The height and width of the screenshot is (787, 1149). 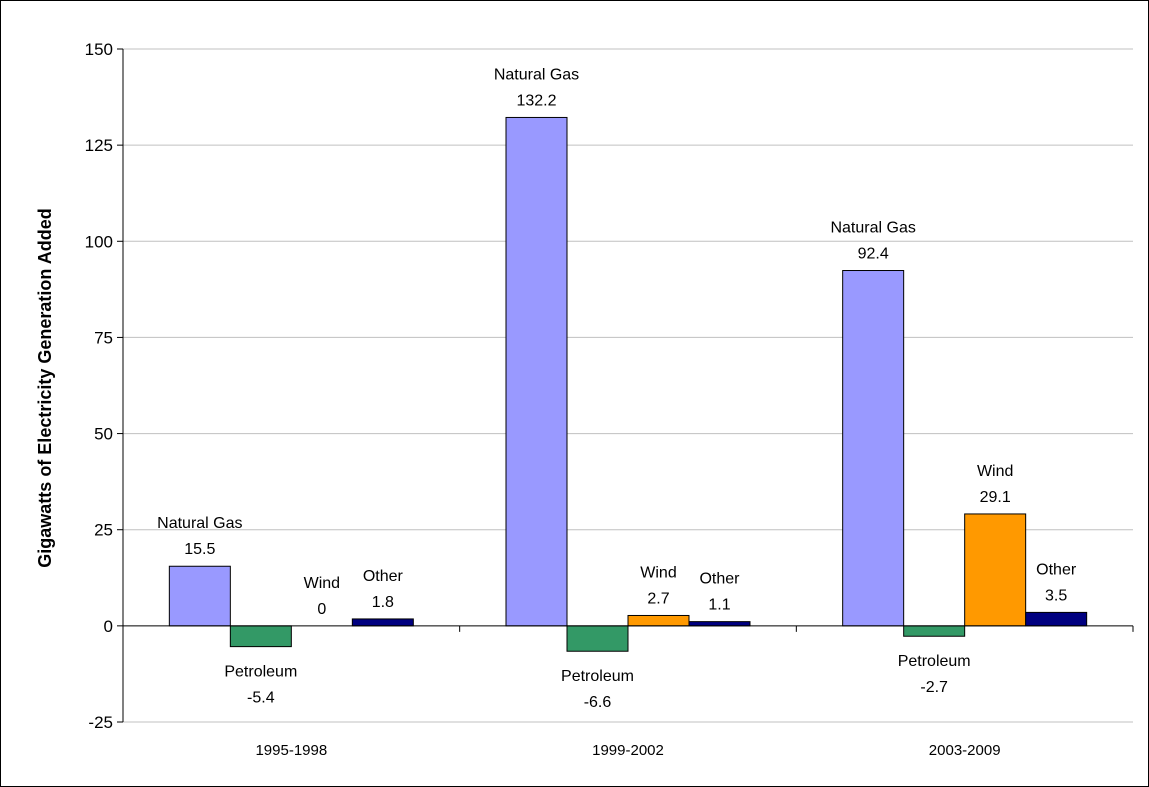 I want to click on data-label-value: 1.8, so click(x=383, y=602).